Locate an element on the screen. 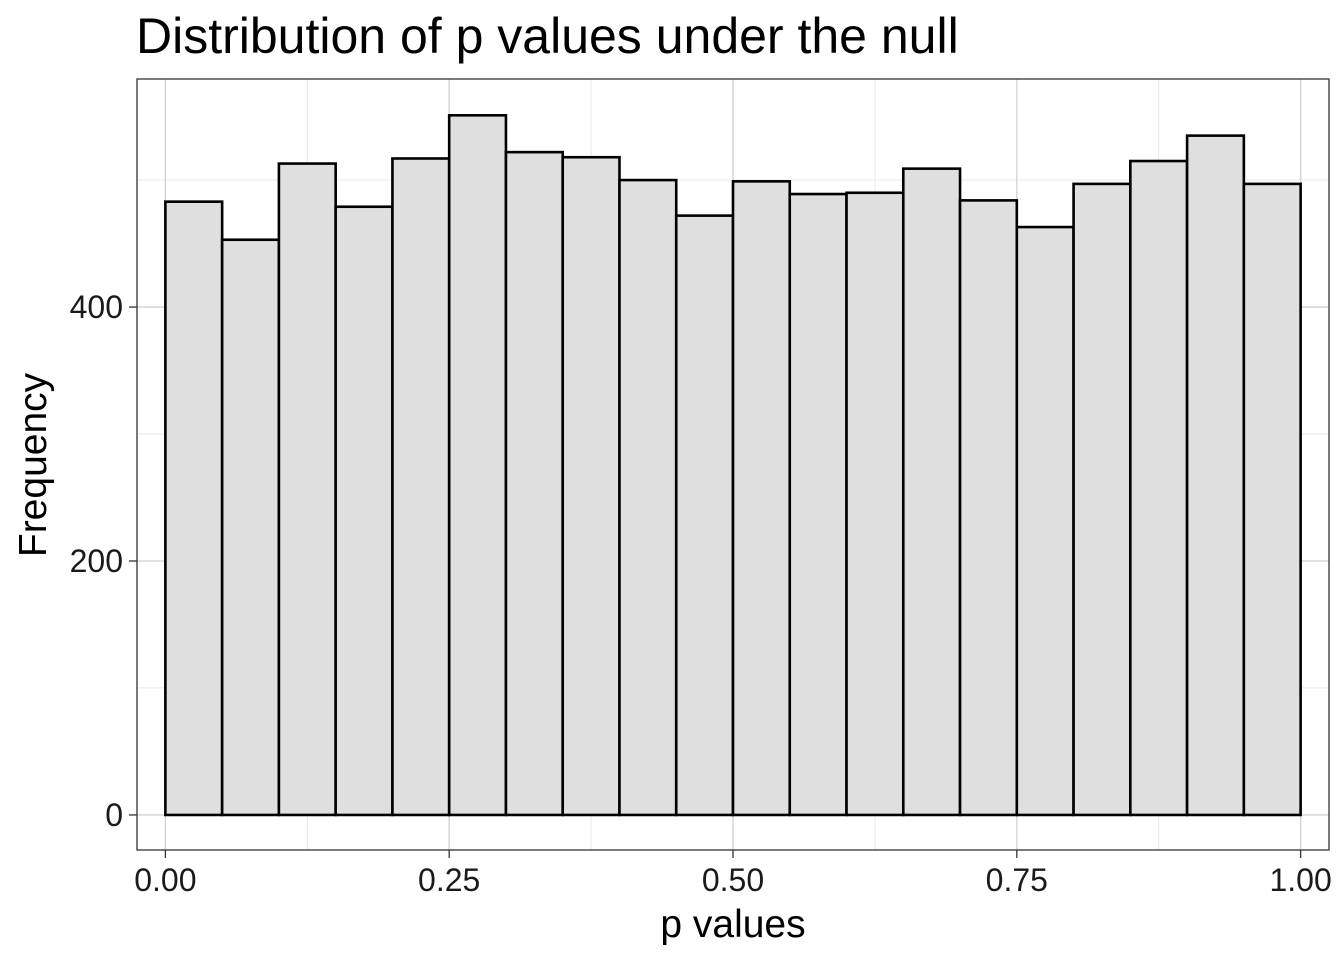  x-tick-label-1: 0.25 is located at coordinates (449, 880).